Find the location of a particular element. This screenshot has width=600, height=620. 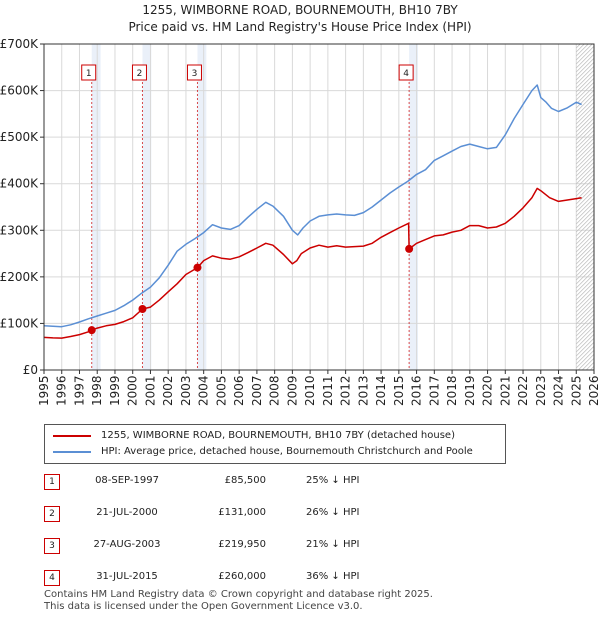

y-tick-label: £700K is located at coordinates (19, 44).